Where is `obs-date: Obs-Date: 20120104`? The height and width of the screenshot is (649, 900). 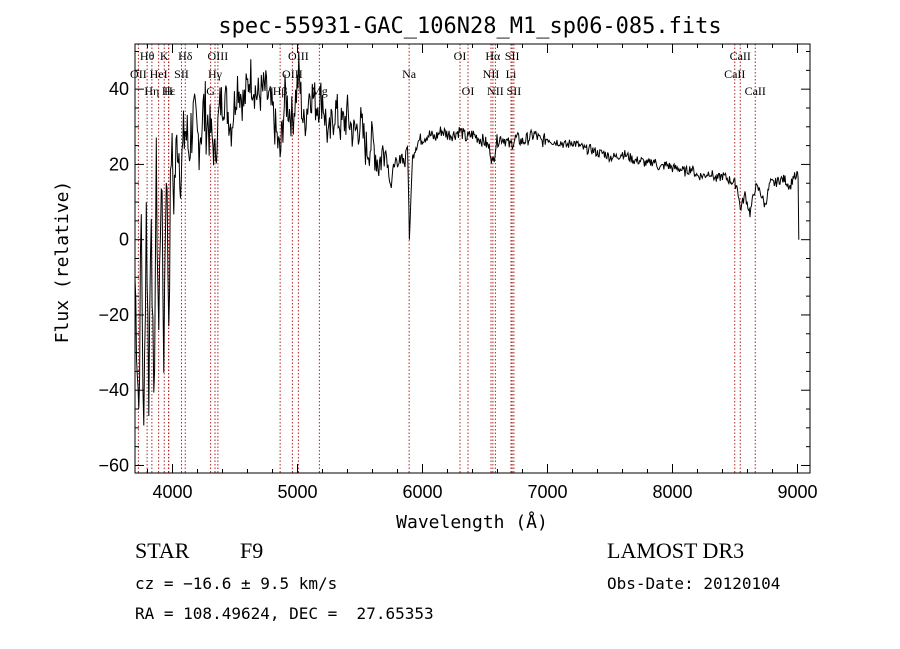 obs-date: Obs-Date: 20120104 is located at coordinates (694, 583).